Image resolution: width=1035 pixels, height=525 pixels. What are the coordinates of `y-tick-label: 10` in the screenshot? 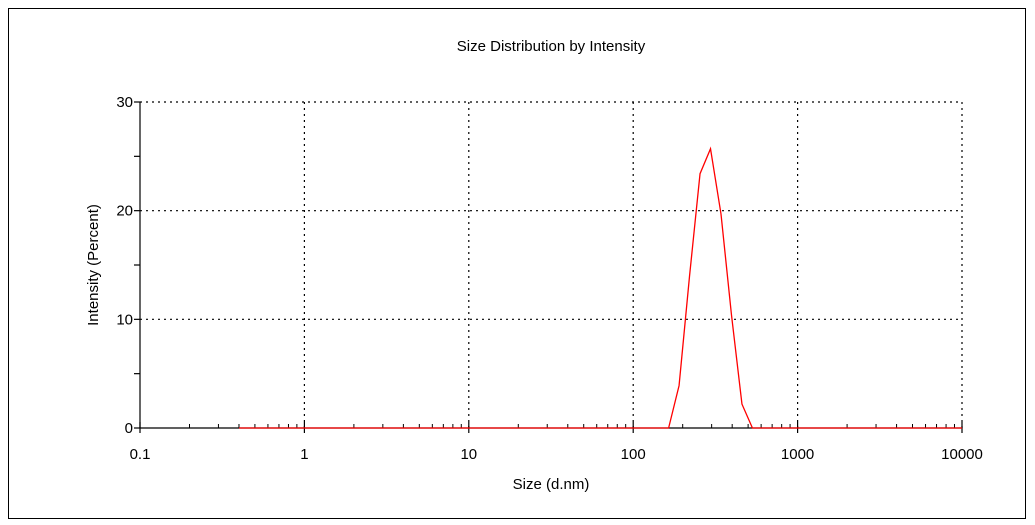 It's located at (124, 319).